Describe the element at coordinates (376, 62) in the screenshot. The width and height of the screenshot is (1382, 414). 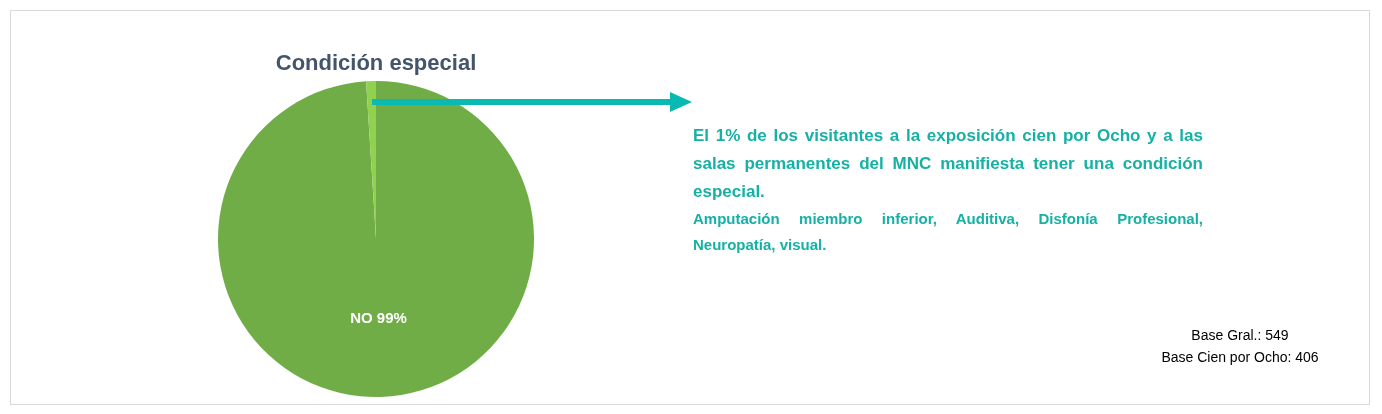
I see `chart-title: Condición especial` at that location.